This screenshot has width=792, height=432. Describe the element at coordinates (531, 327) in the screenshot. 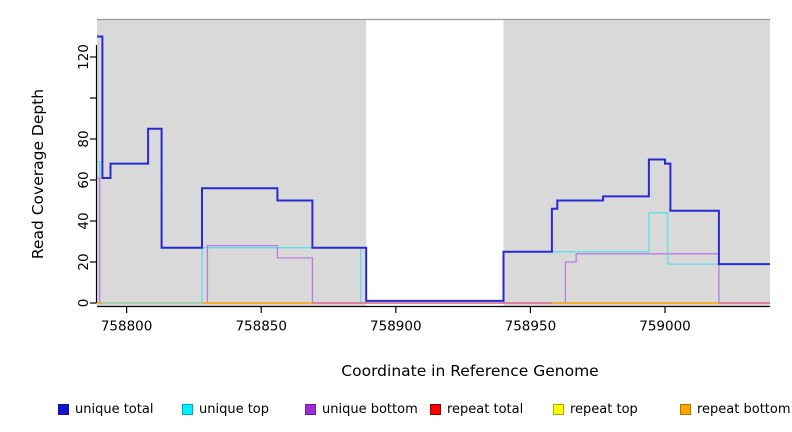

I see `x-tick-label: 758950` at that location.